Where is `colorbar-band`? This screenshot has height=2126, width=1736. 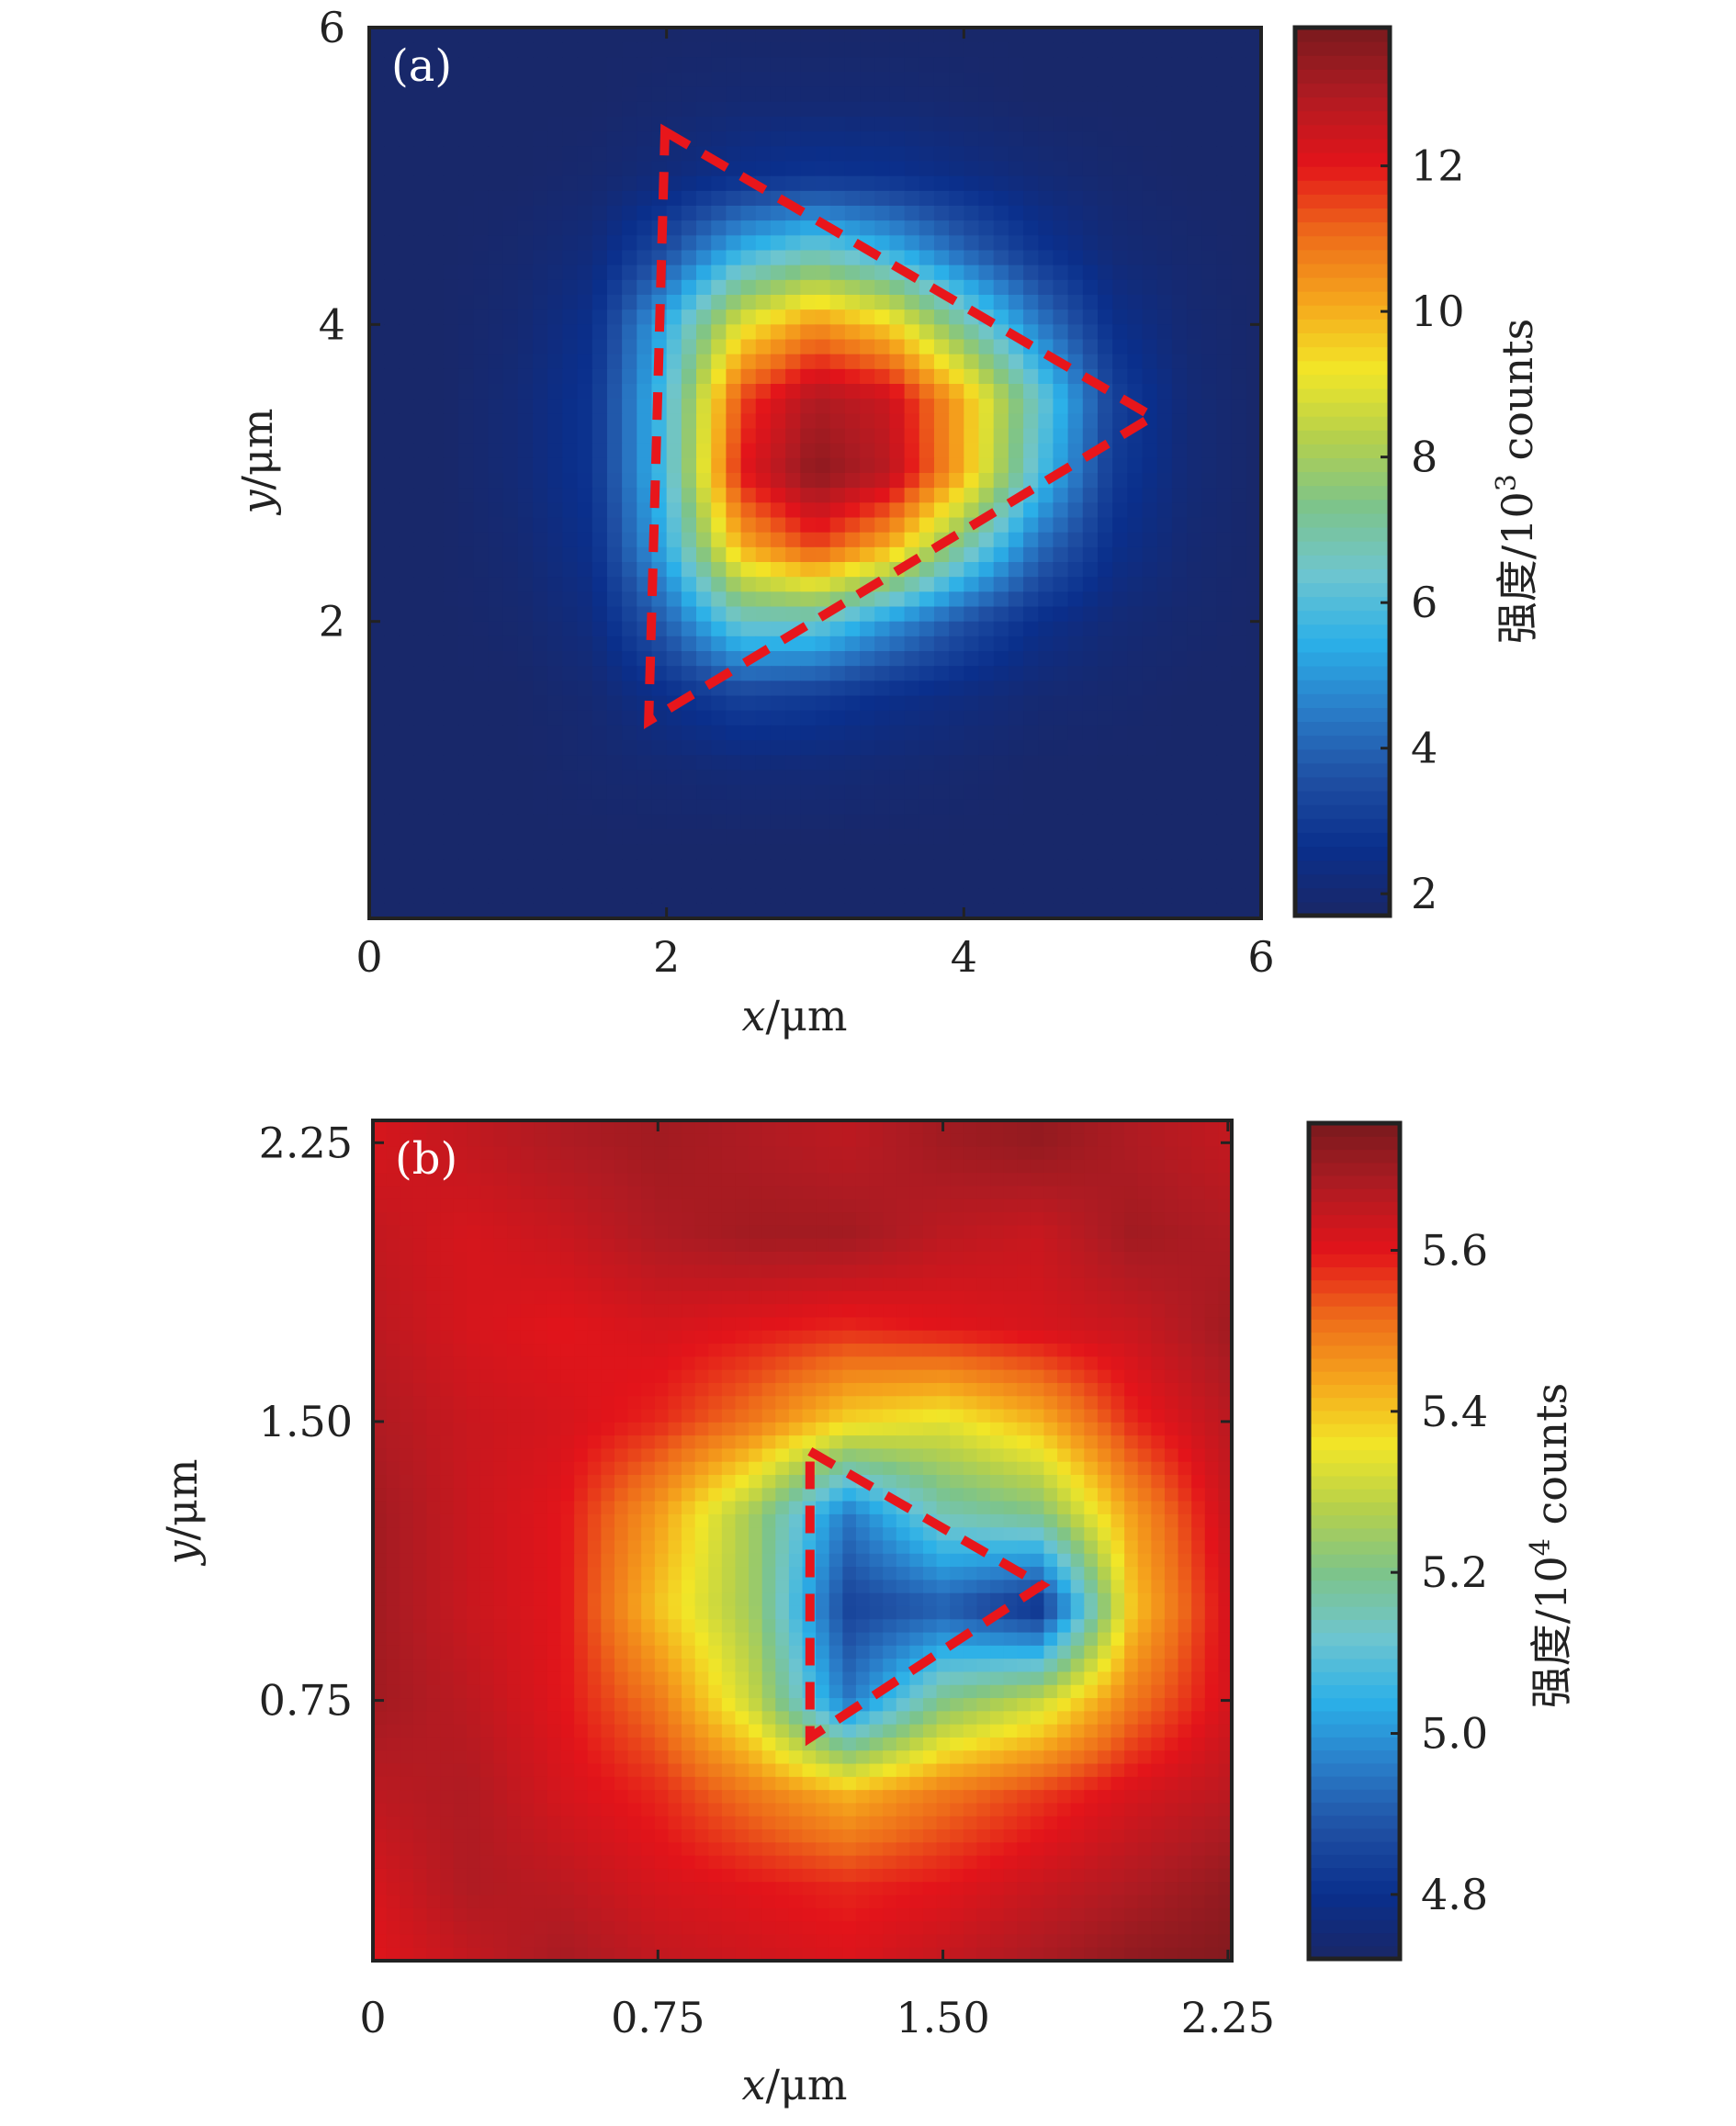
colorbar-band is located at coordinates (1342, 423).